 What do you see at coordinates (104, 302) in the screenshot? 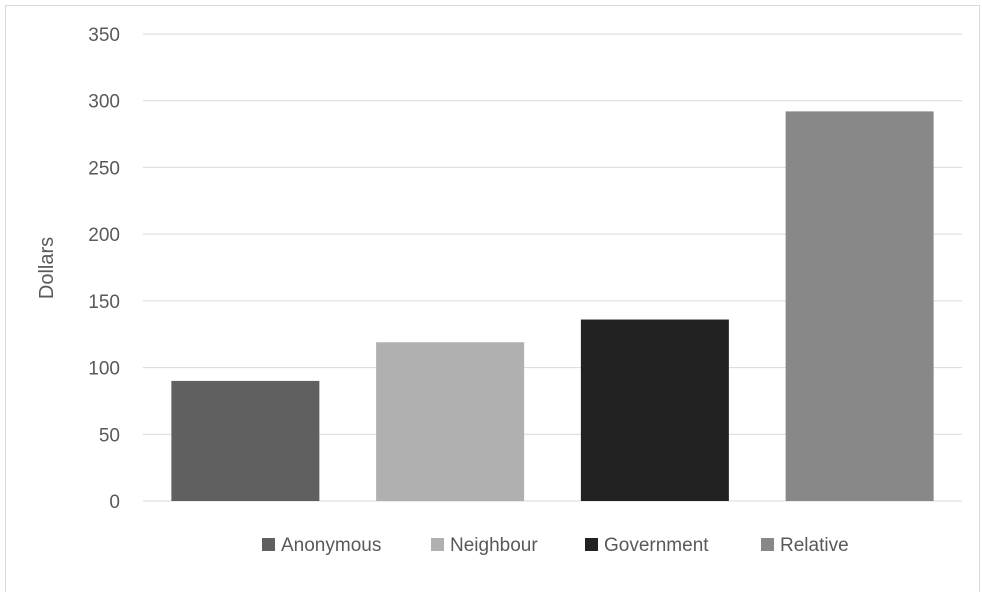
I see `y-tick-label-150: 150` at bounding box center [104, 302].